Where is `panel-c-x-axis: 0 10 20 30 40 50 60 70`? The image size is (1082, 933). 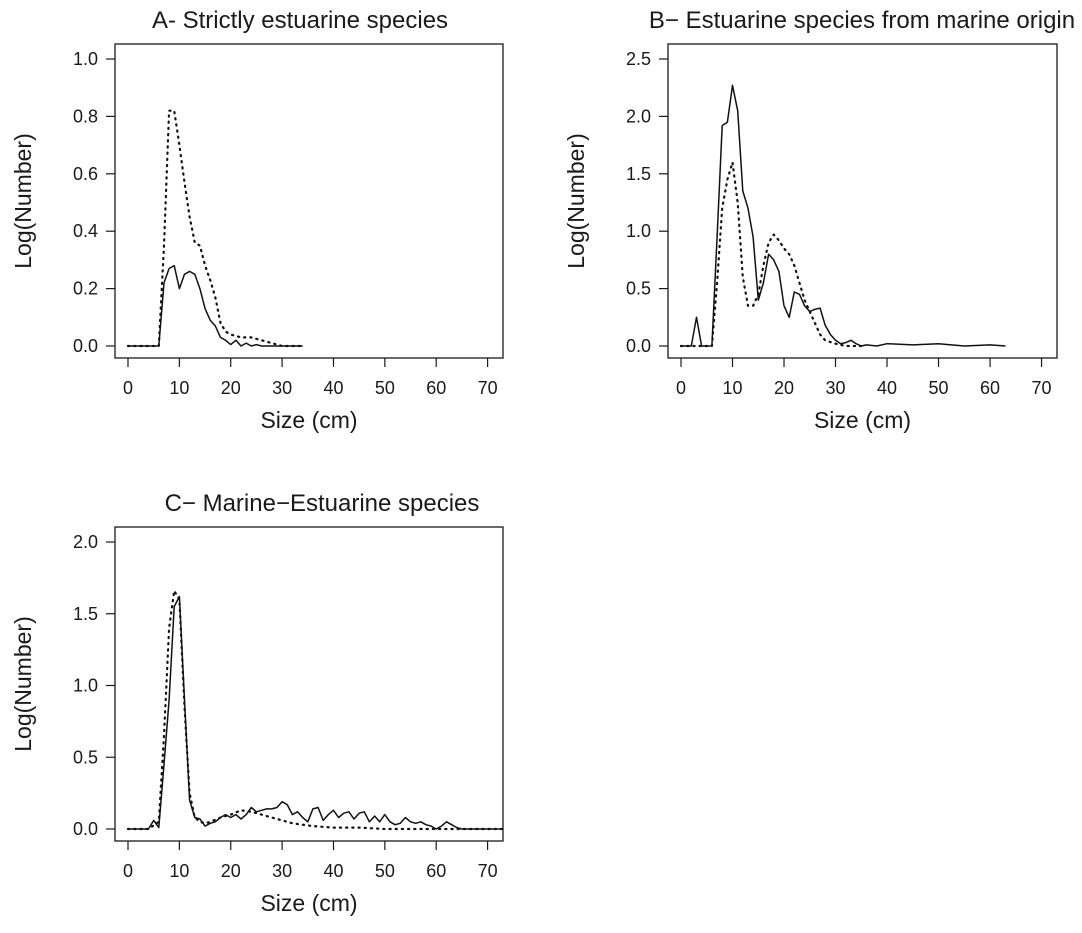 panel-c-x-axis: 0 10 20 30 40 50 60 70 is located at coordinates (310, 861).